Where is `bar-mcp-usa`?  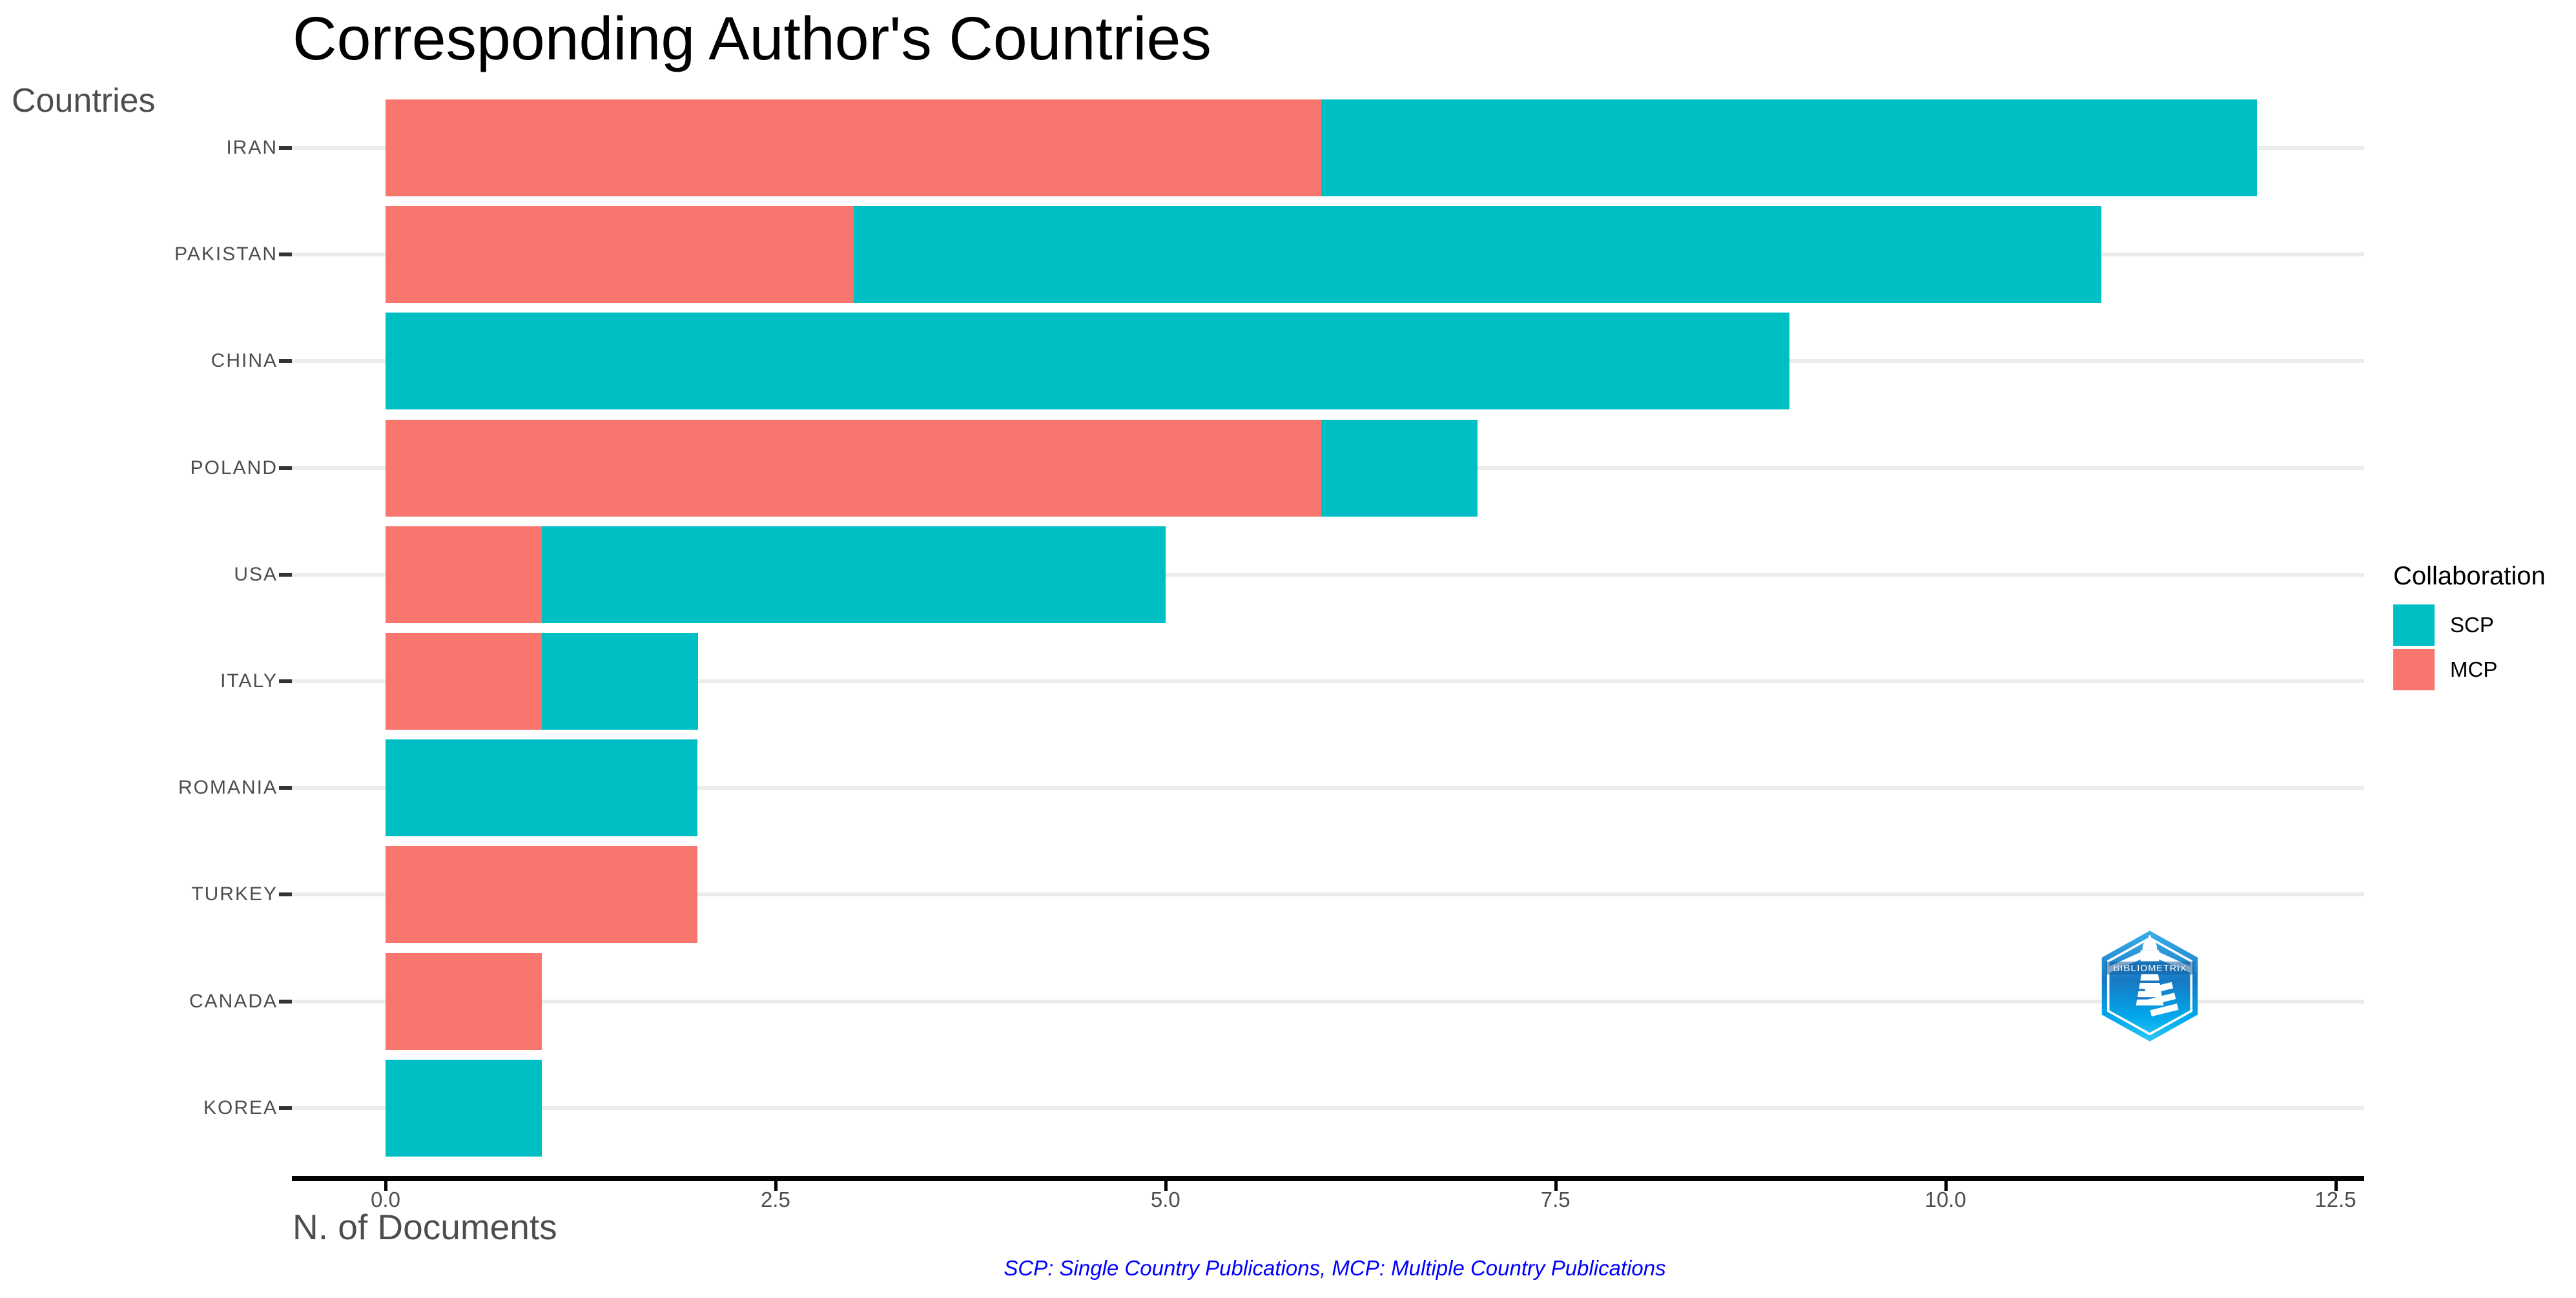
bar-mcp-usa is located at coordinates (464, 574).